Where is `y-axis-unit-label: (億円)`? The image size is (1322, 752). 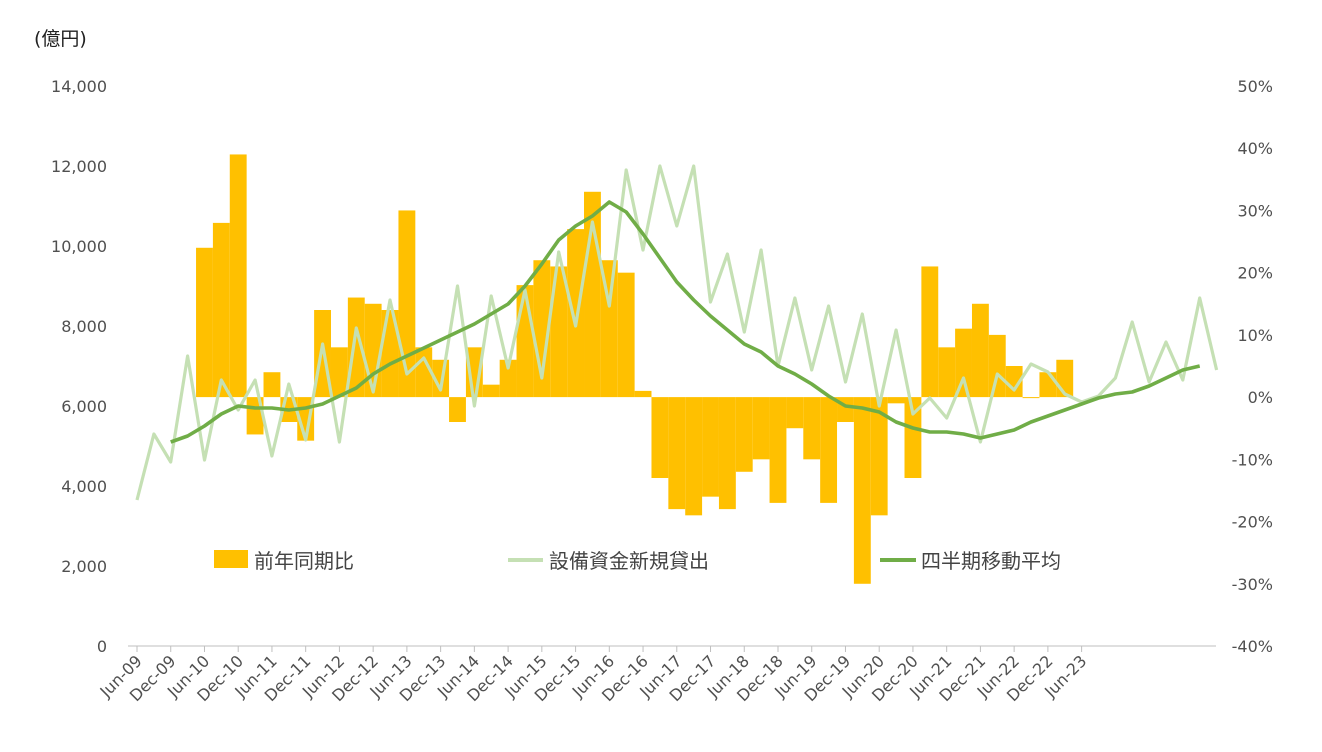
y-axis-unit-label: (億円) is located at coordinates (60, 39).